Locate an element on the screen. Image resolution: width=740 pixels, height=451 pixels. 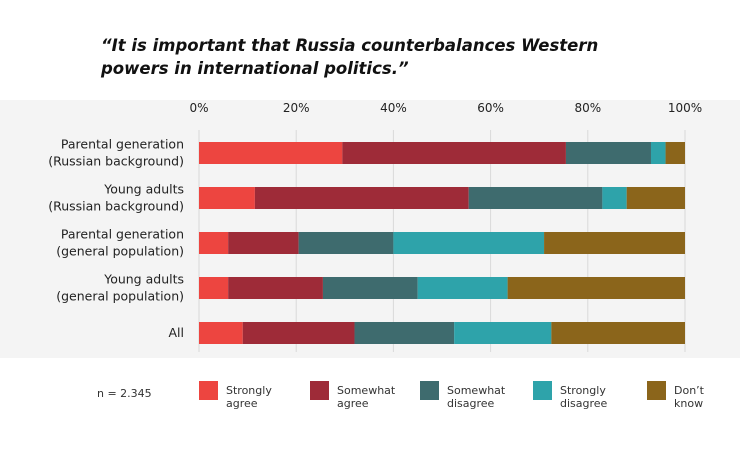
legend-label: Don’t know is located at coordinates (689, 397).